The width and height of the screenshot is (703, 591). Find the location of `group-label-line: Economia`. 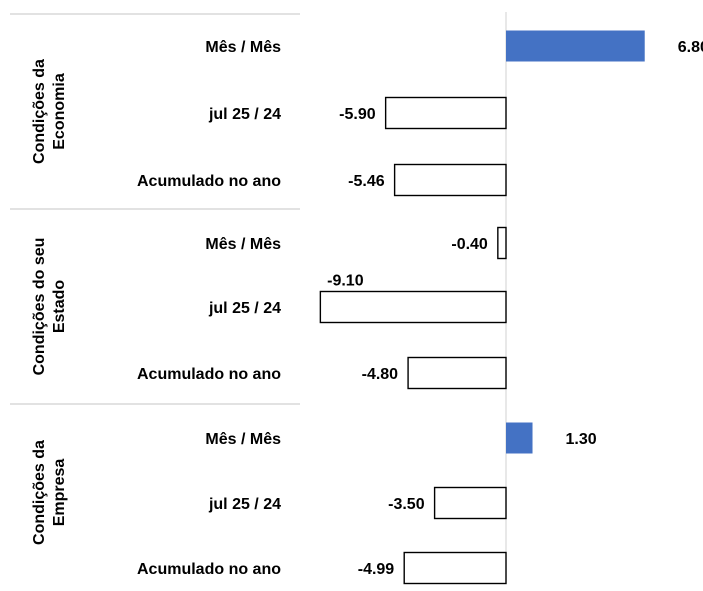

group-label-line: Economia is located at coordinates (59, 111).